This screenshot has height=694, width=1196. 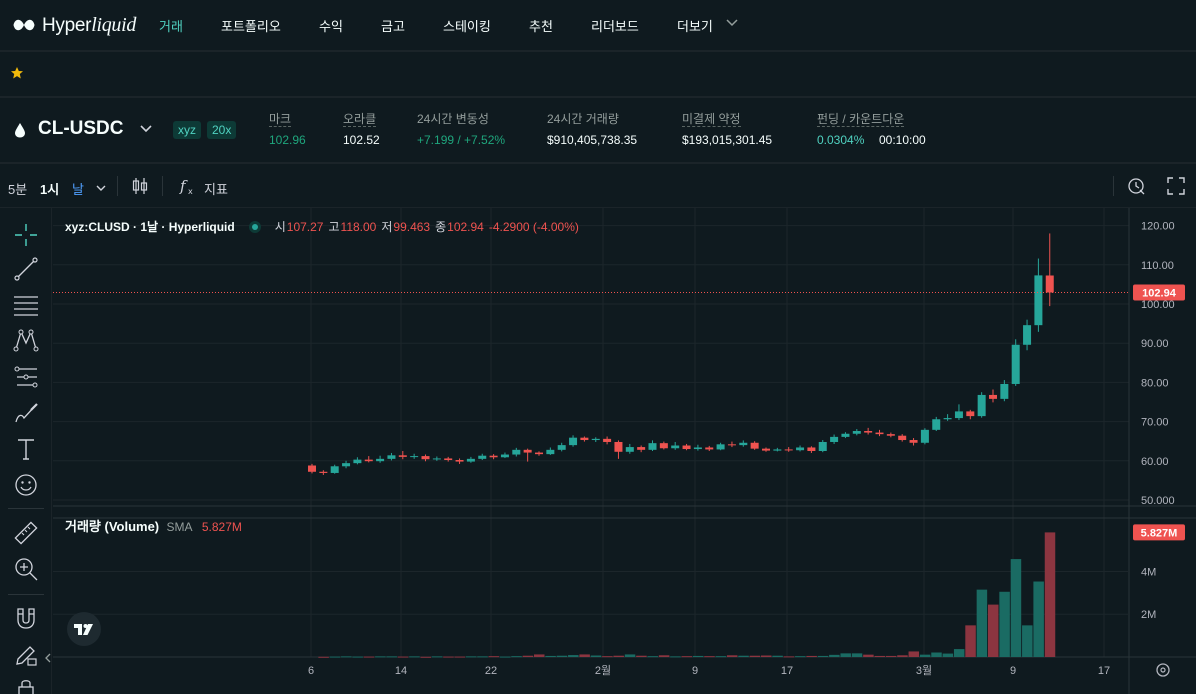 What do you see at coordinates (334, 227) in the screenshot?
I see `legend-high-label: 고` at bounding box center [334, 227].